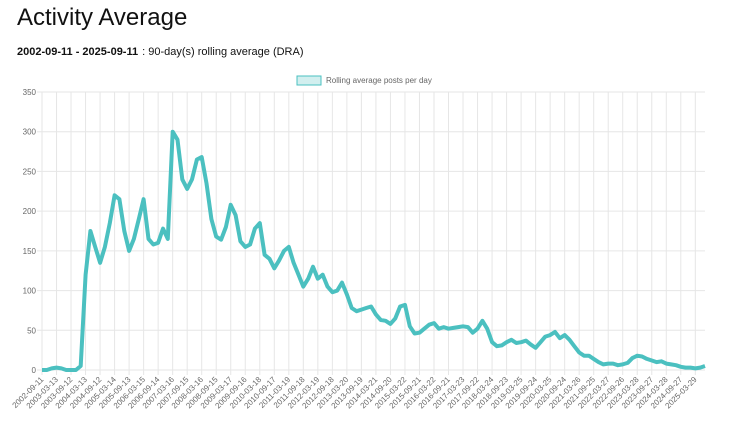 The image size is (739, 421). Describe the element at coordinates (102, 17) in the screenshot. I see `page-title: Activity Average` at that location.